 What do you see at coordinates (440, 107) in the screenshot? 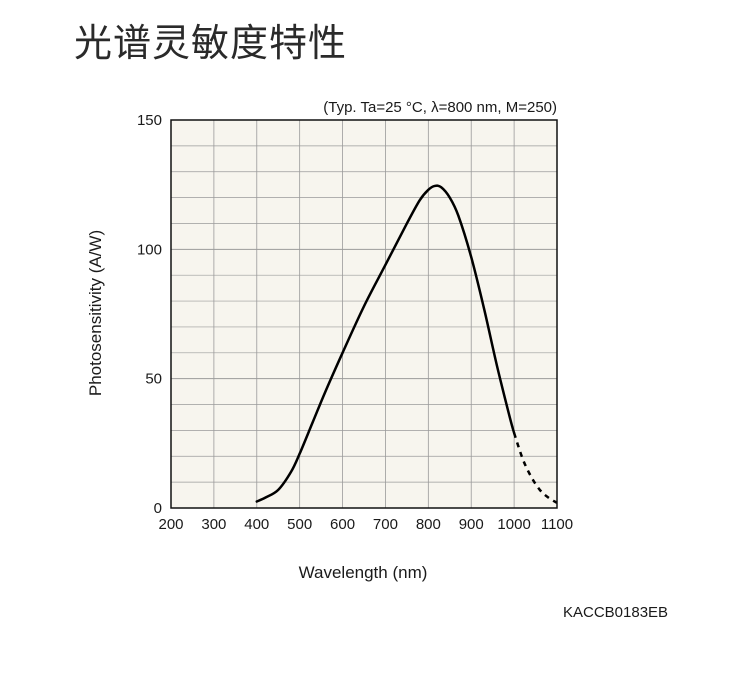
I see `chart-subtitle: (Typ. Ta=25 °C, λ=800 nm, M=250)` at bounding box center [440, 107].